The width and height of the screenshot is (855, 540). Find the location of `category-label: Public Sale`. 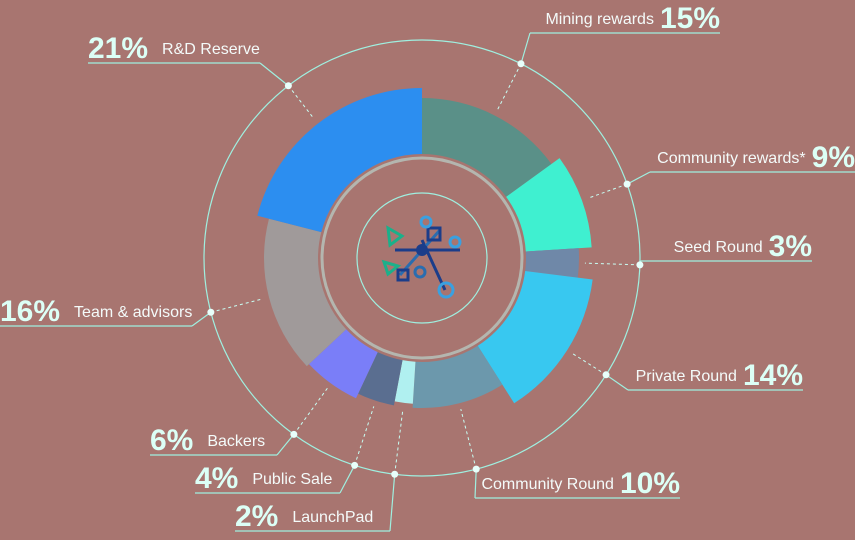

category-label: Public Sale is located at coordinates (292, 479).